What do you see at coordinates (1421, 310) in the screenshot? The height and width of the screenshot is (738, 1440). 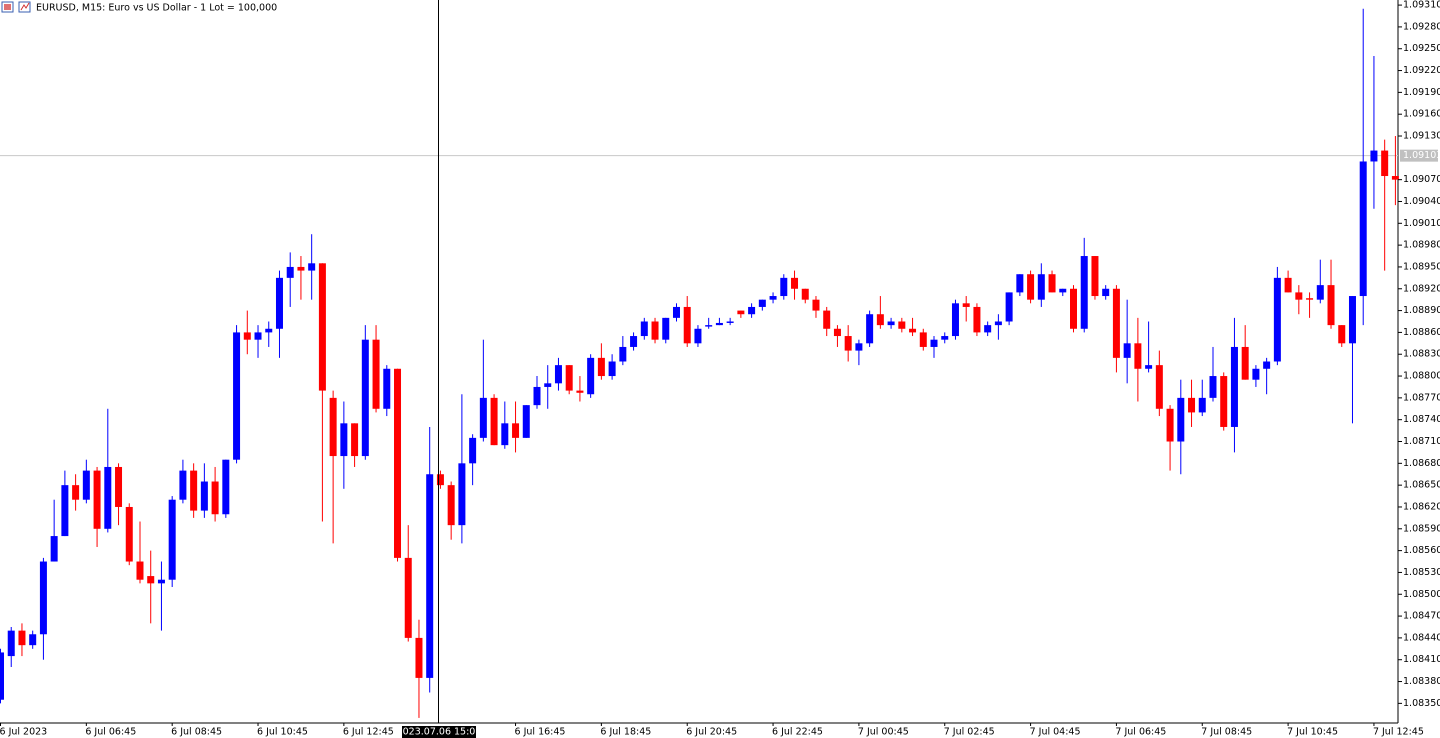 I see `y-tick-label: 1.08890` at bounding box center [1421, 310].